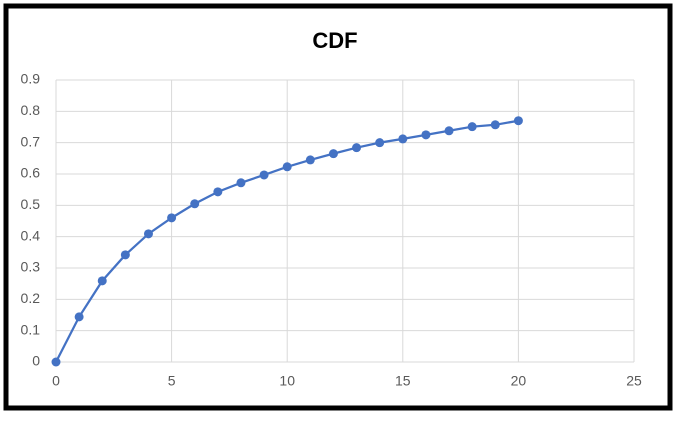  I want to click on chart-title: CDF, so click(334, 40).